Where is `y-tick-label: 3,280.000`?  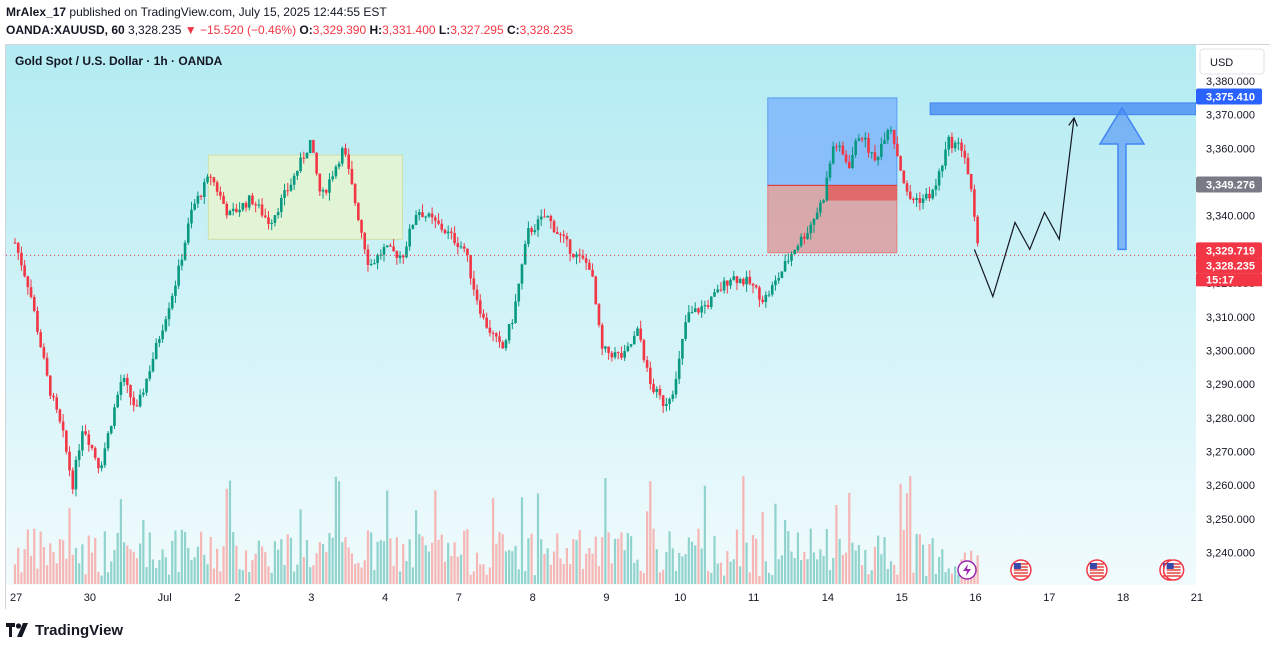
y-tick-label: 3,280.000 is located at coordinates (1230, 419).